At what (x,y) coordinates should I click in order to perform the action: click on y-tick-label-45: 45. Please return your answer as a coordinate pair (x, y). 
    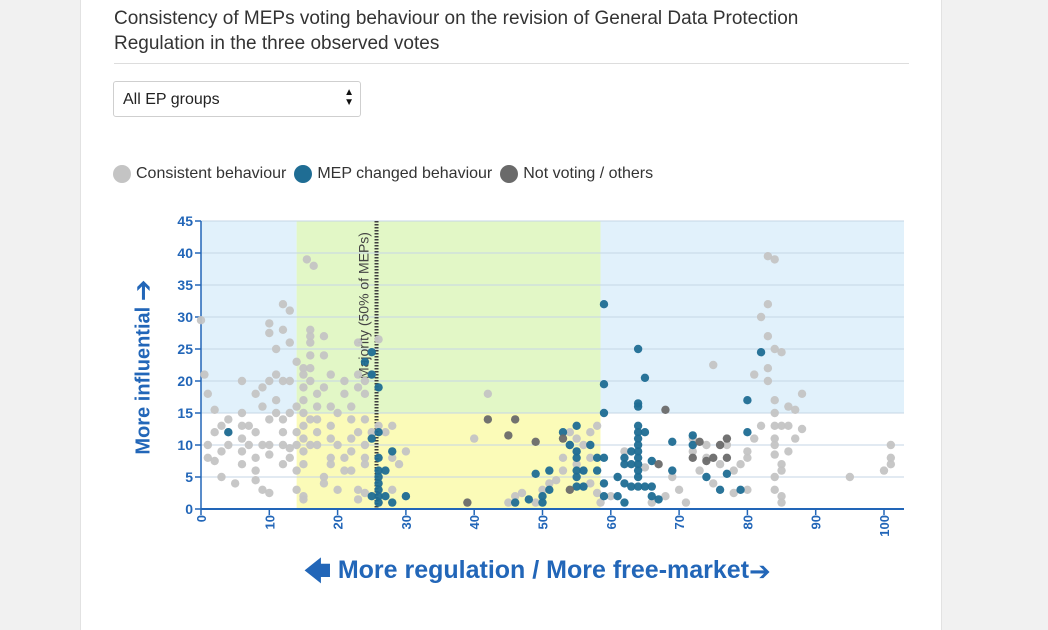
    Looking at the image, I should click on (185, 221).